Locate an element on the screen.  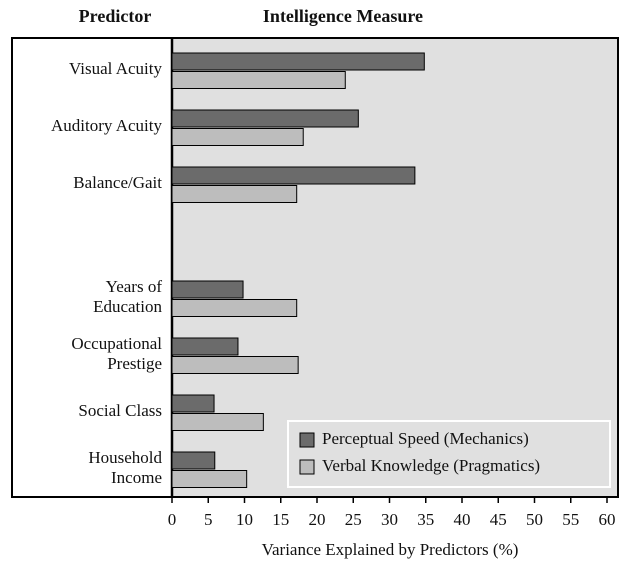
x-tick-label: 20 is located at coordinates (317, 519).